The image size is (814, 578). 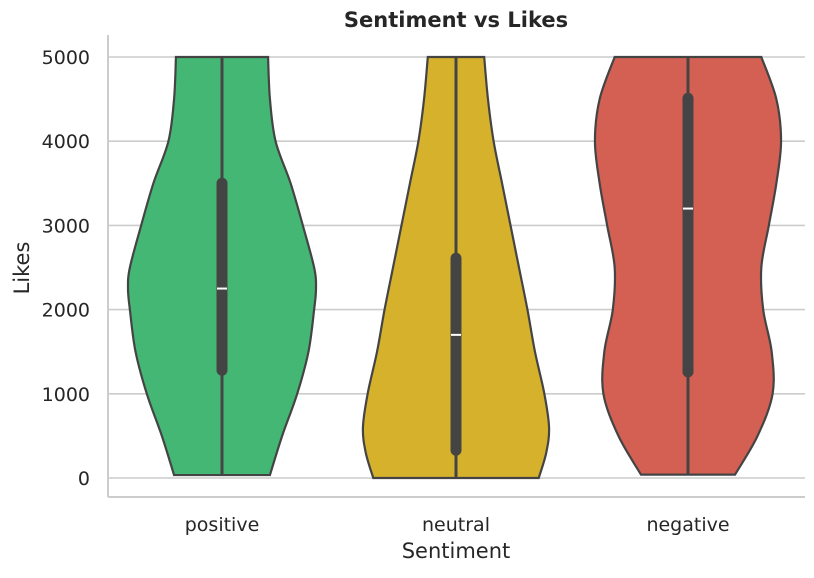 I want to click on y-tick-label: 3000, so click(x=66, y=226).